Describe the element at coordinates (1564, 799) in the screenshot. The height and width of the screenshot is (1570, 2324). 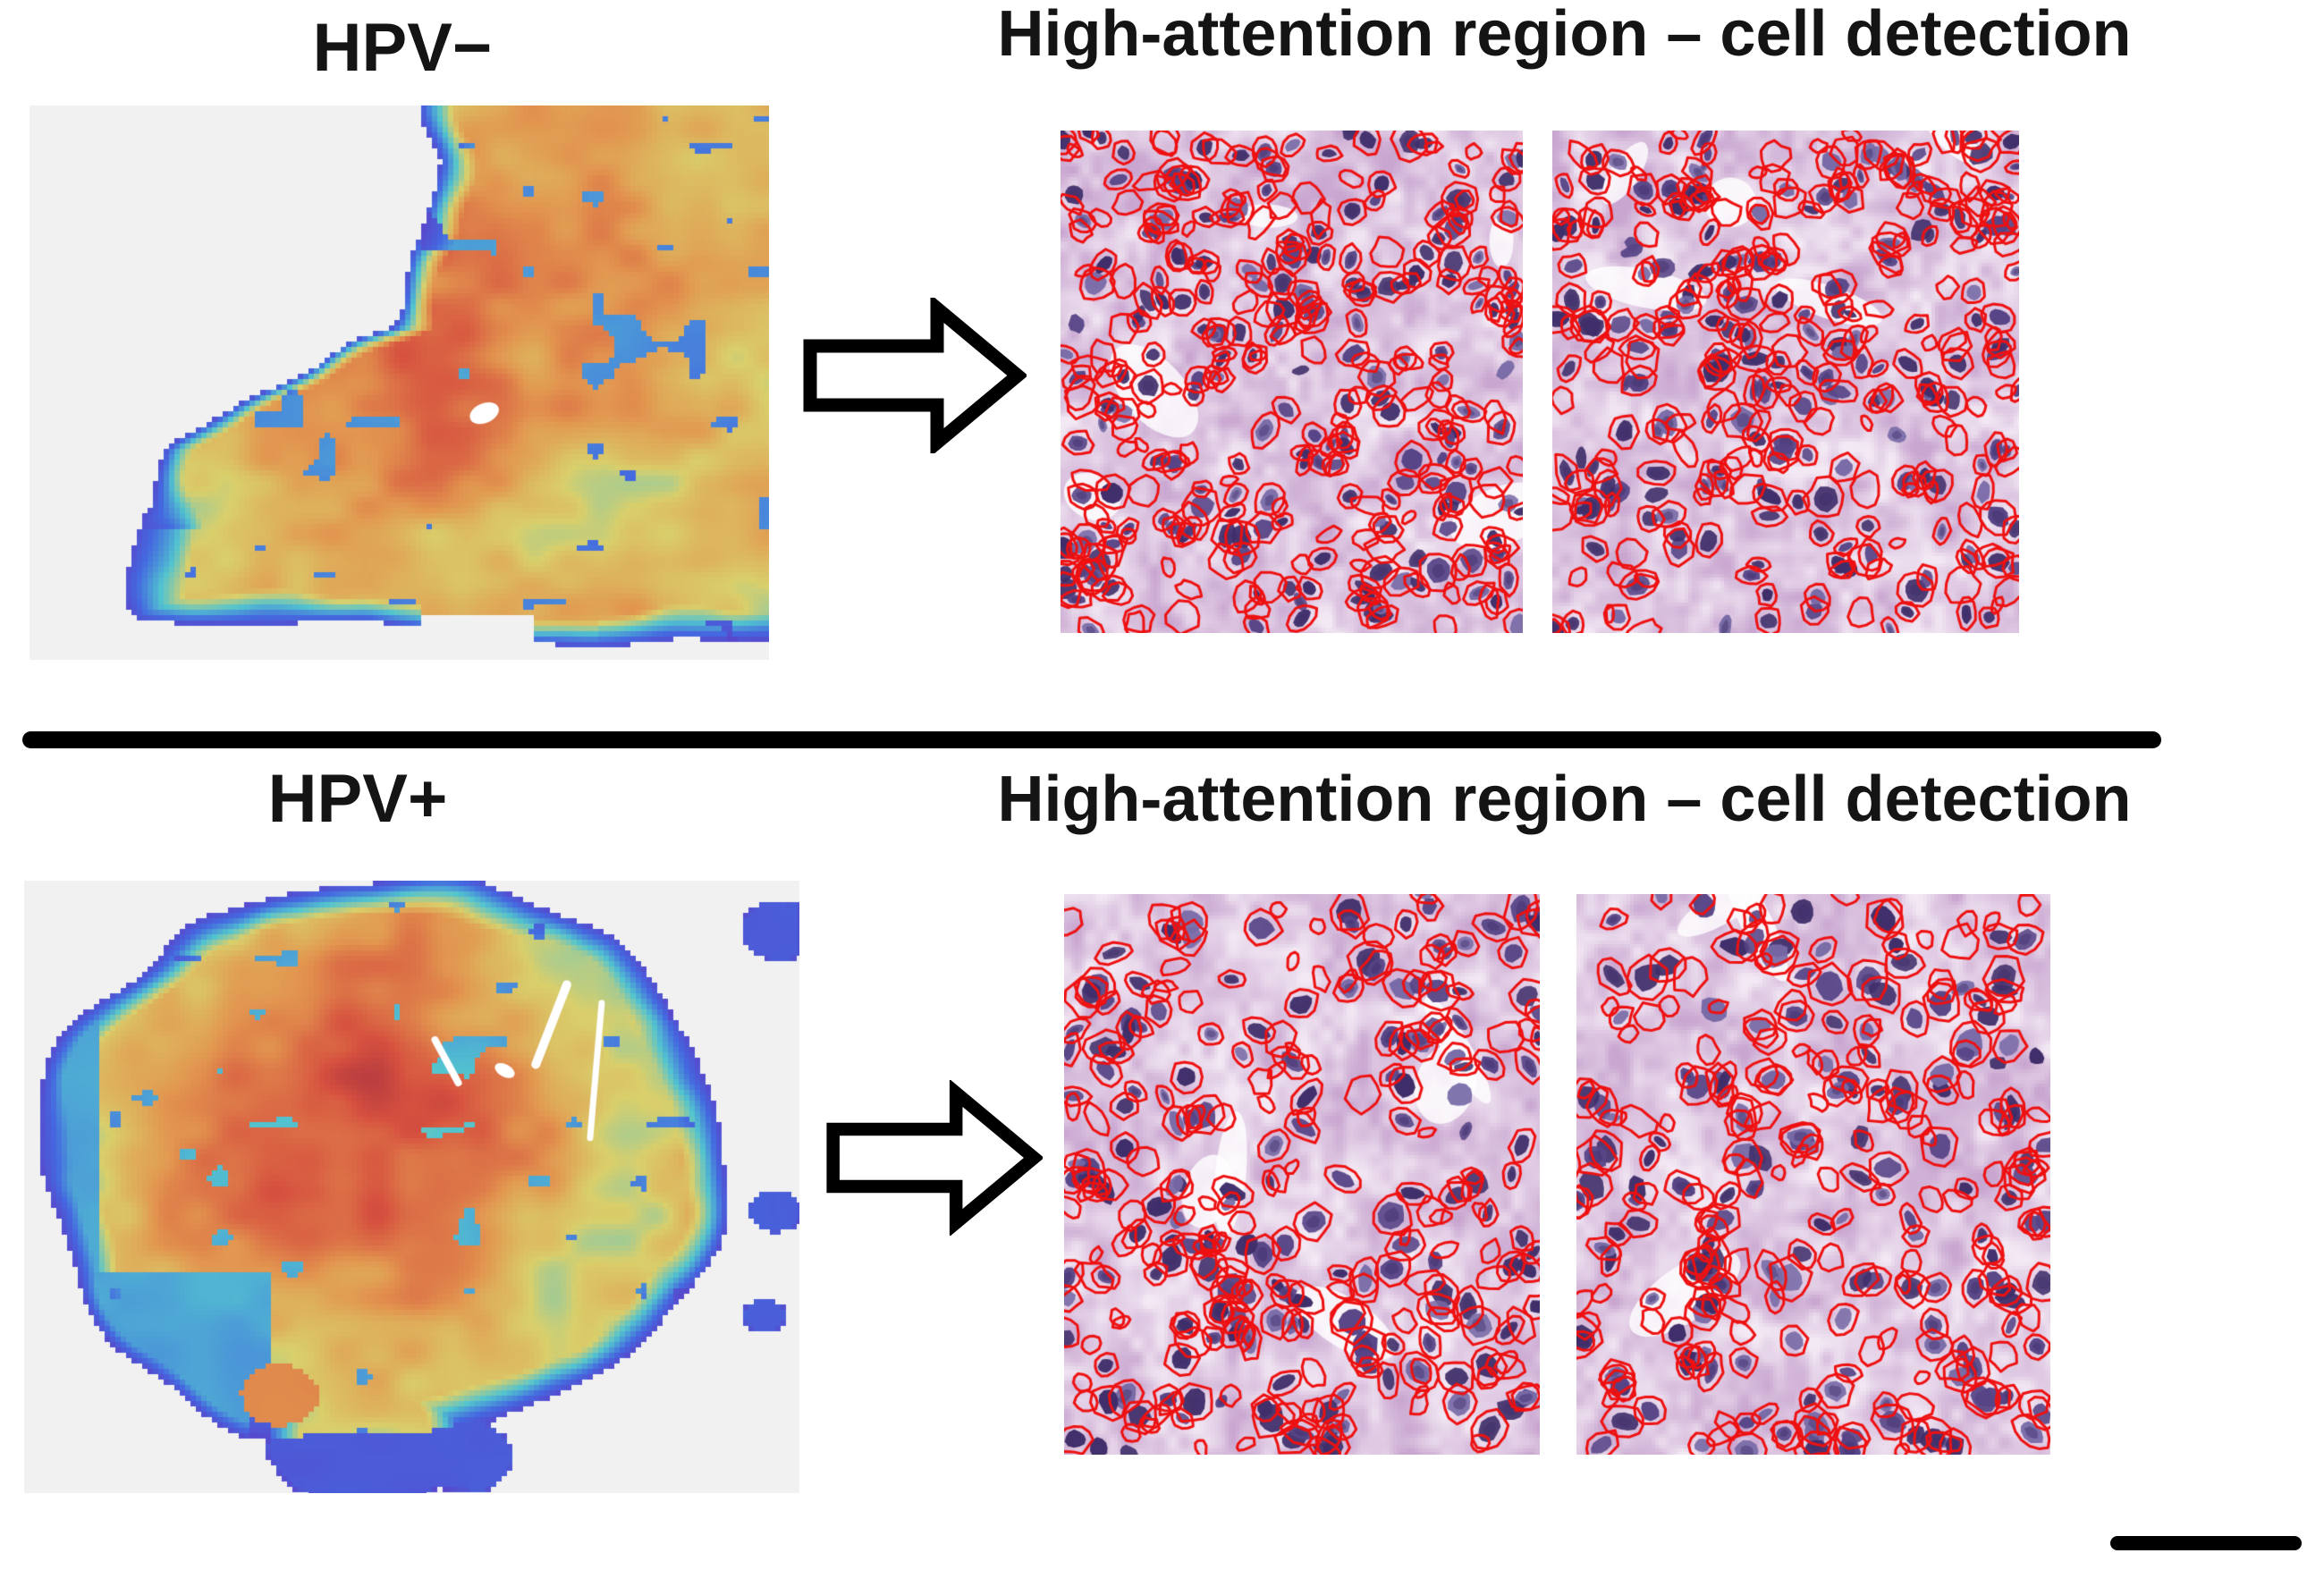
I see `hpv-positive-section-title: High-attention region – cell detection` at that location.